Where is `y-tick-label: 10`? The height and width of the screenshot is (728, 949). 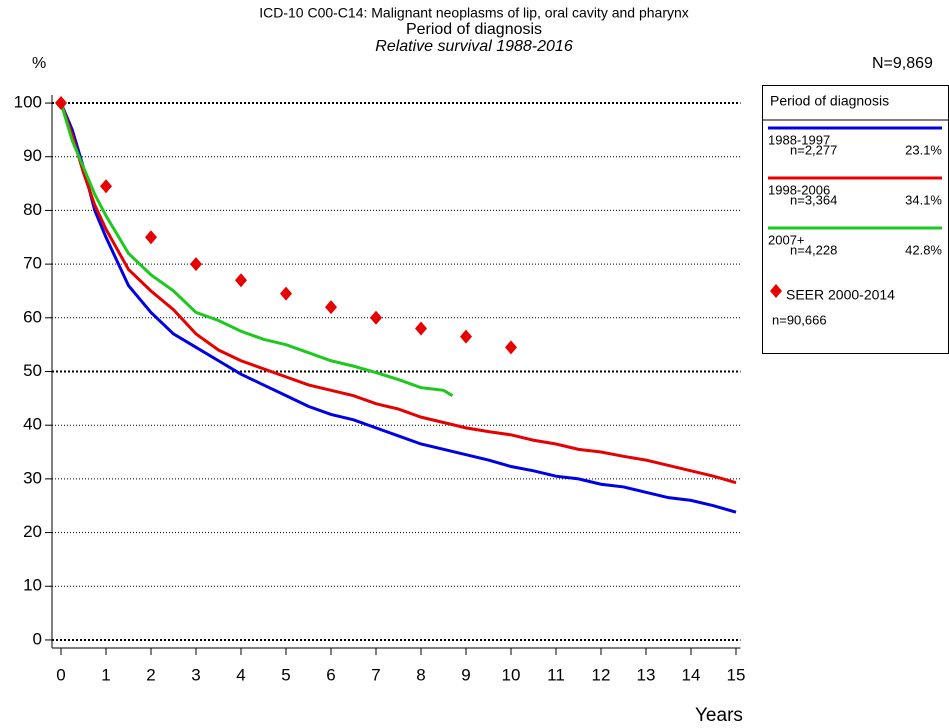
y-tick-label: 10 is located at coordinates (32, 585).